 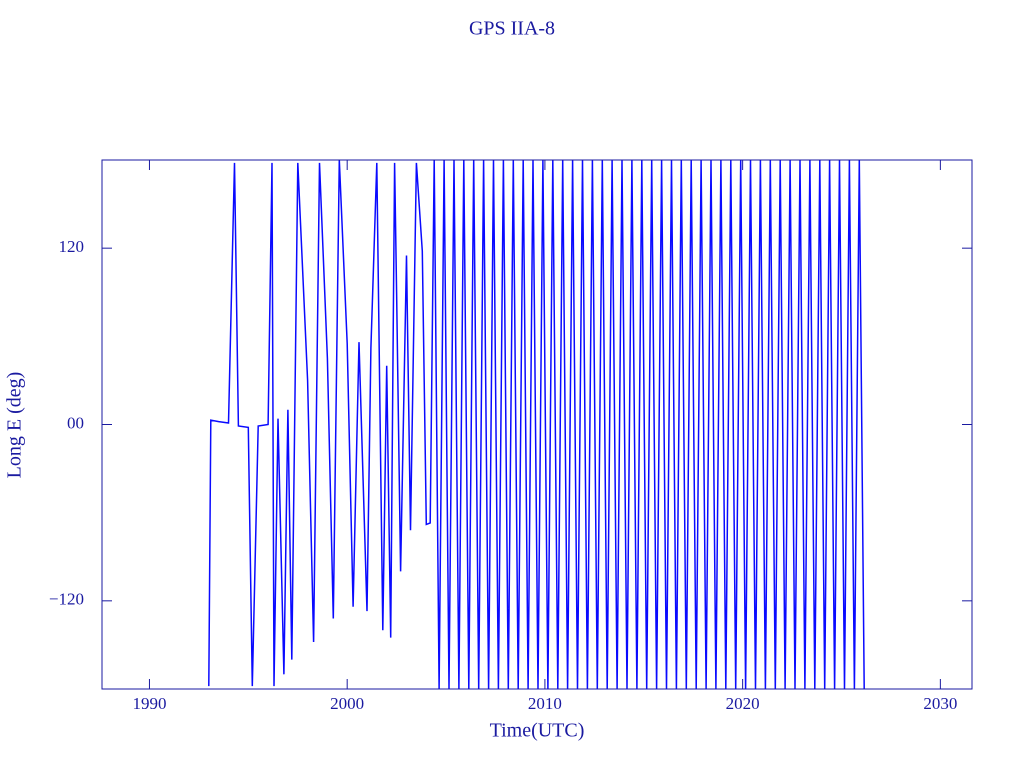 I want to click on x-tick-label: 2030, so click(x=940, y=703).